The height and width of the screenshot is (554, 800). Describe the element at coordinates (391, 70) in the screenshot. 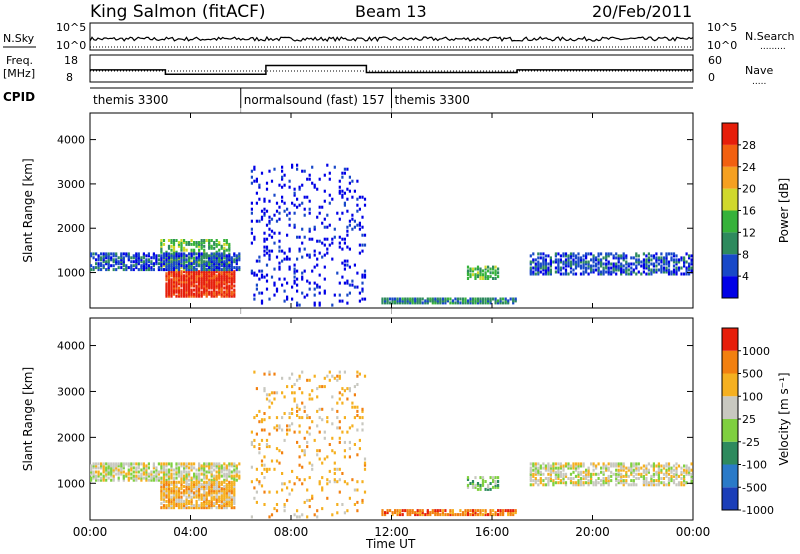

I see `freq-step-line` at that location.